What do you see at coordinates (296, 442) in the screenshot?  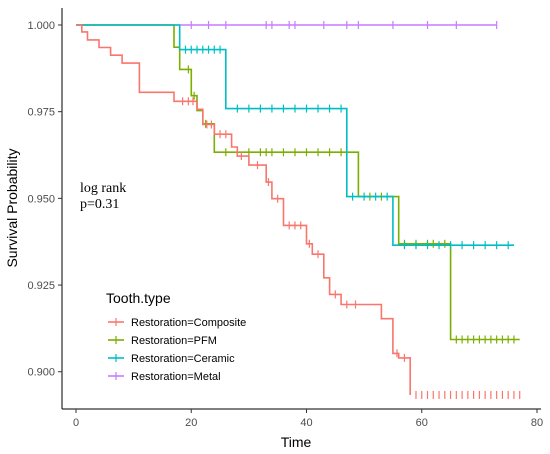 I see `x-axis-title: Time` at bounding box center [296, 442].